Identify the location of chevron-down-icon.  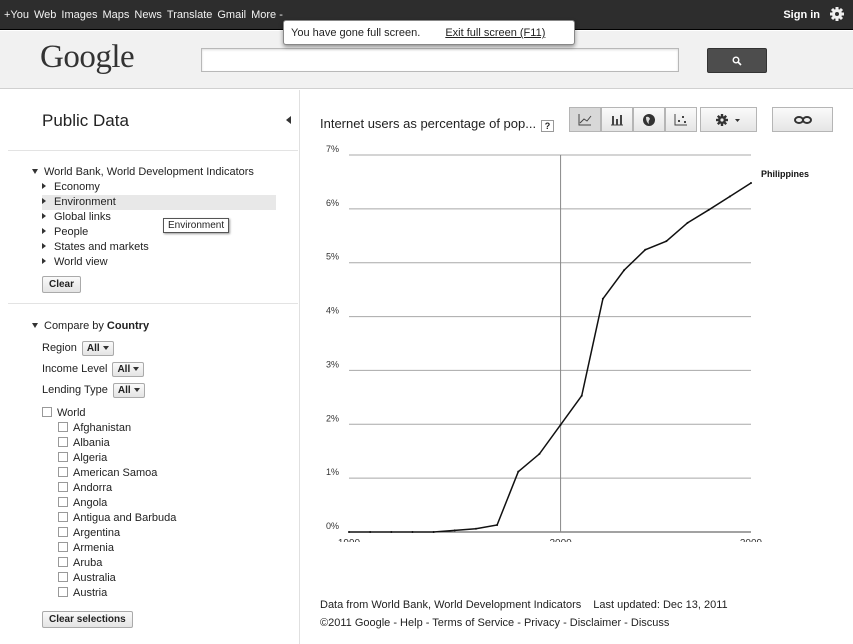
(136, 369).